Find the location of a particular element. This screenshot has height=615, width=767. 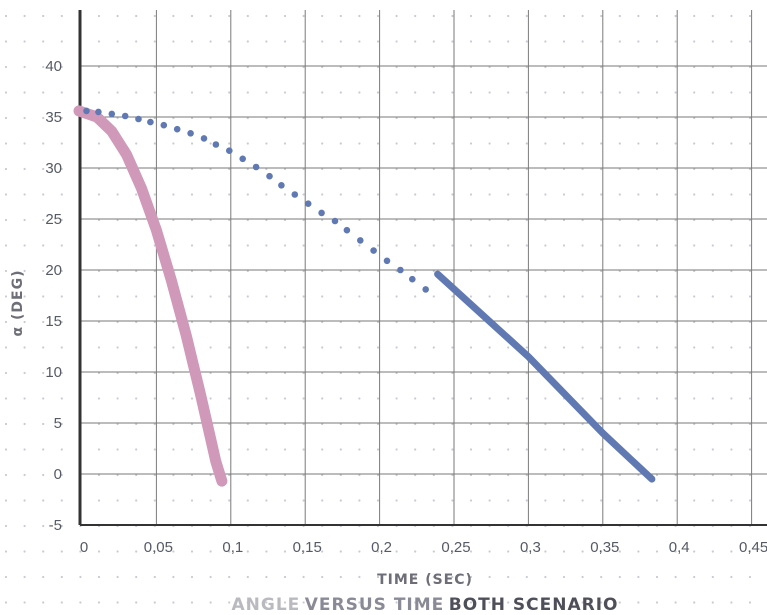

y-tick-label: -5 is located at coordinates (55, 525).